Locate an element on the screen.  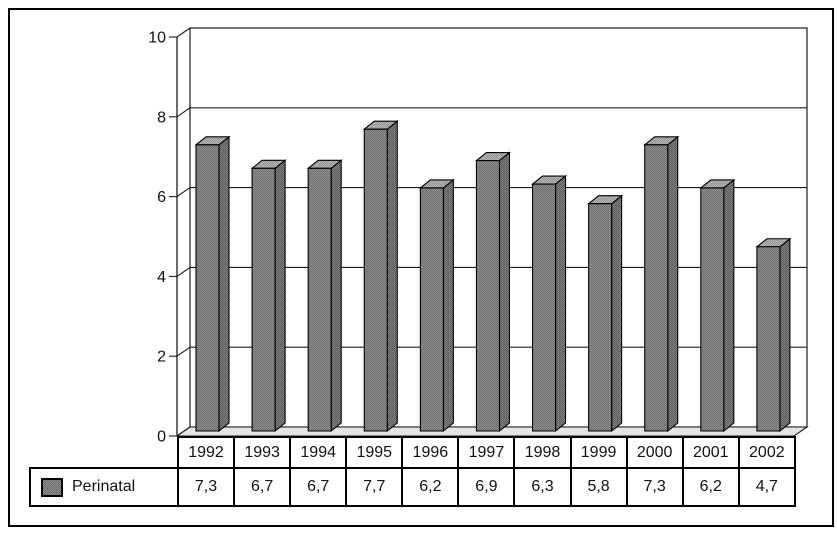
bar-1997 is located at coordinates (493, 292).